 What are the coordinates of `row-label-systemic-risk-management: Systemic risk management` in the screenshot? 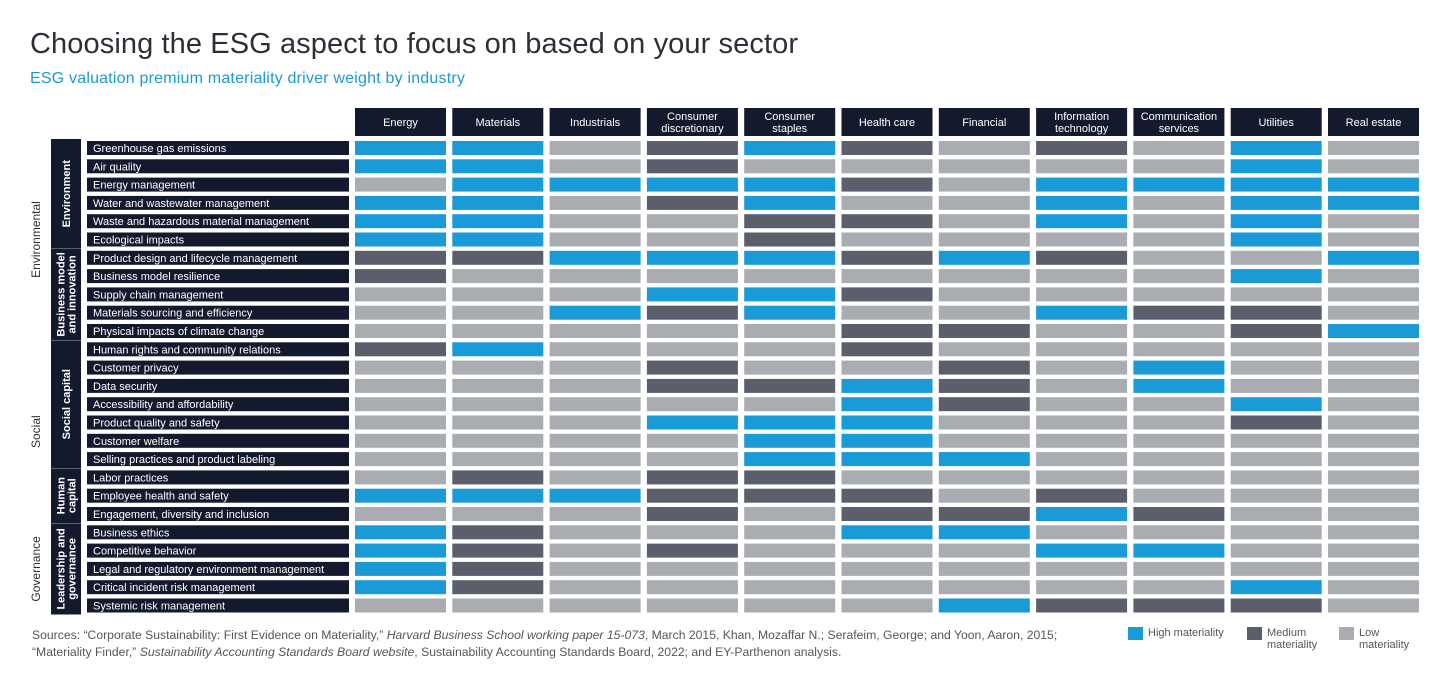 It's located at (159, 607).